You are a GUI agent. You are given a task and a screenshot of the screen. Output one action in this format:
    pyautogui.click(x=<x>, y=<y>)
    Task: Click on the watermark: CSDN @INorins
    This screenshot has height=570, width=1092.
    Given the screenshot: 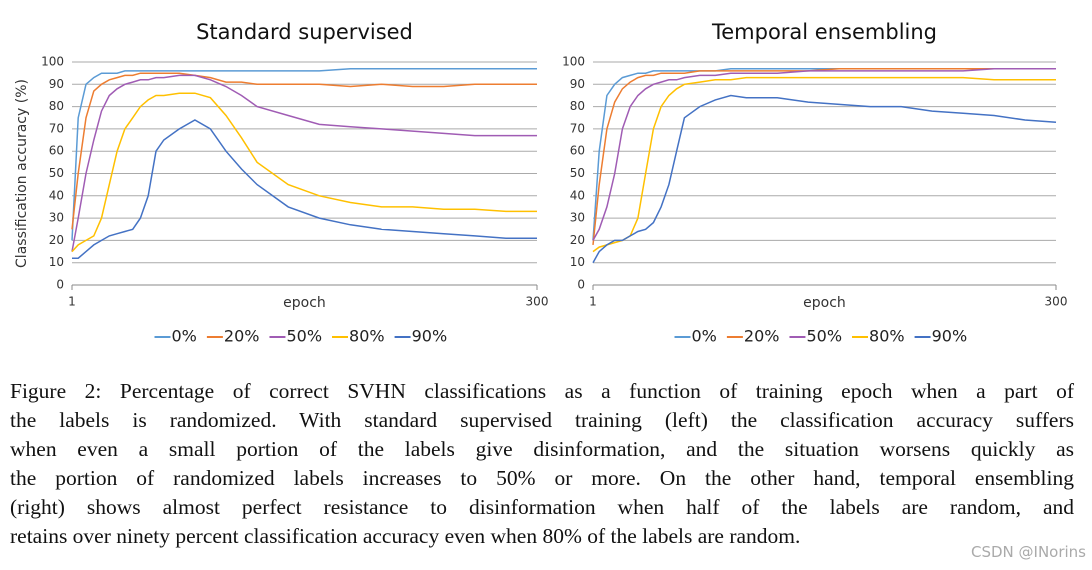 What is the action you would take?
    pyautogui.click(x=1028, y=552)
    